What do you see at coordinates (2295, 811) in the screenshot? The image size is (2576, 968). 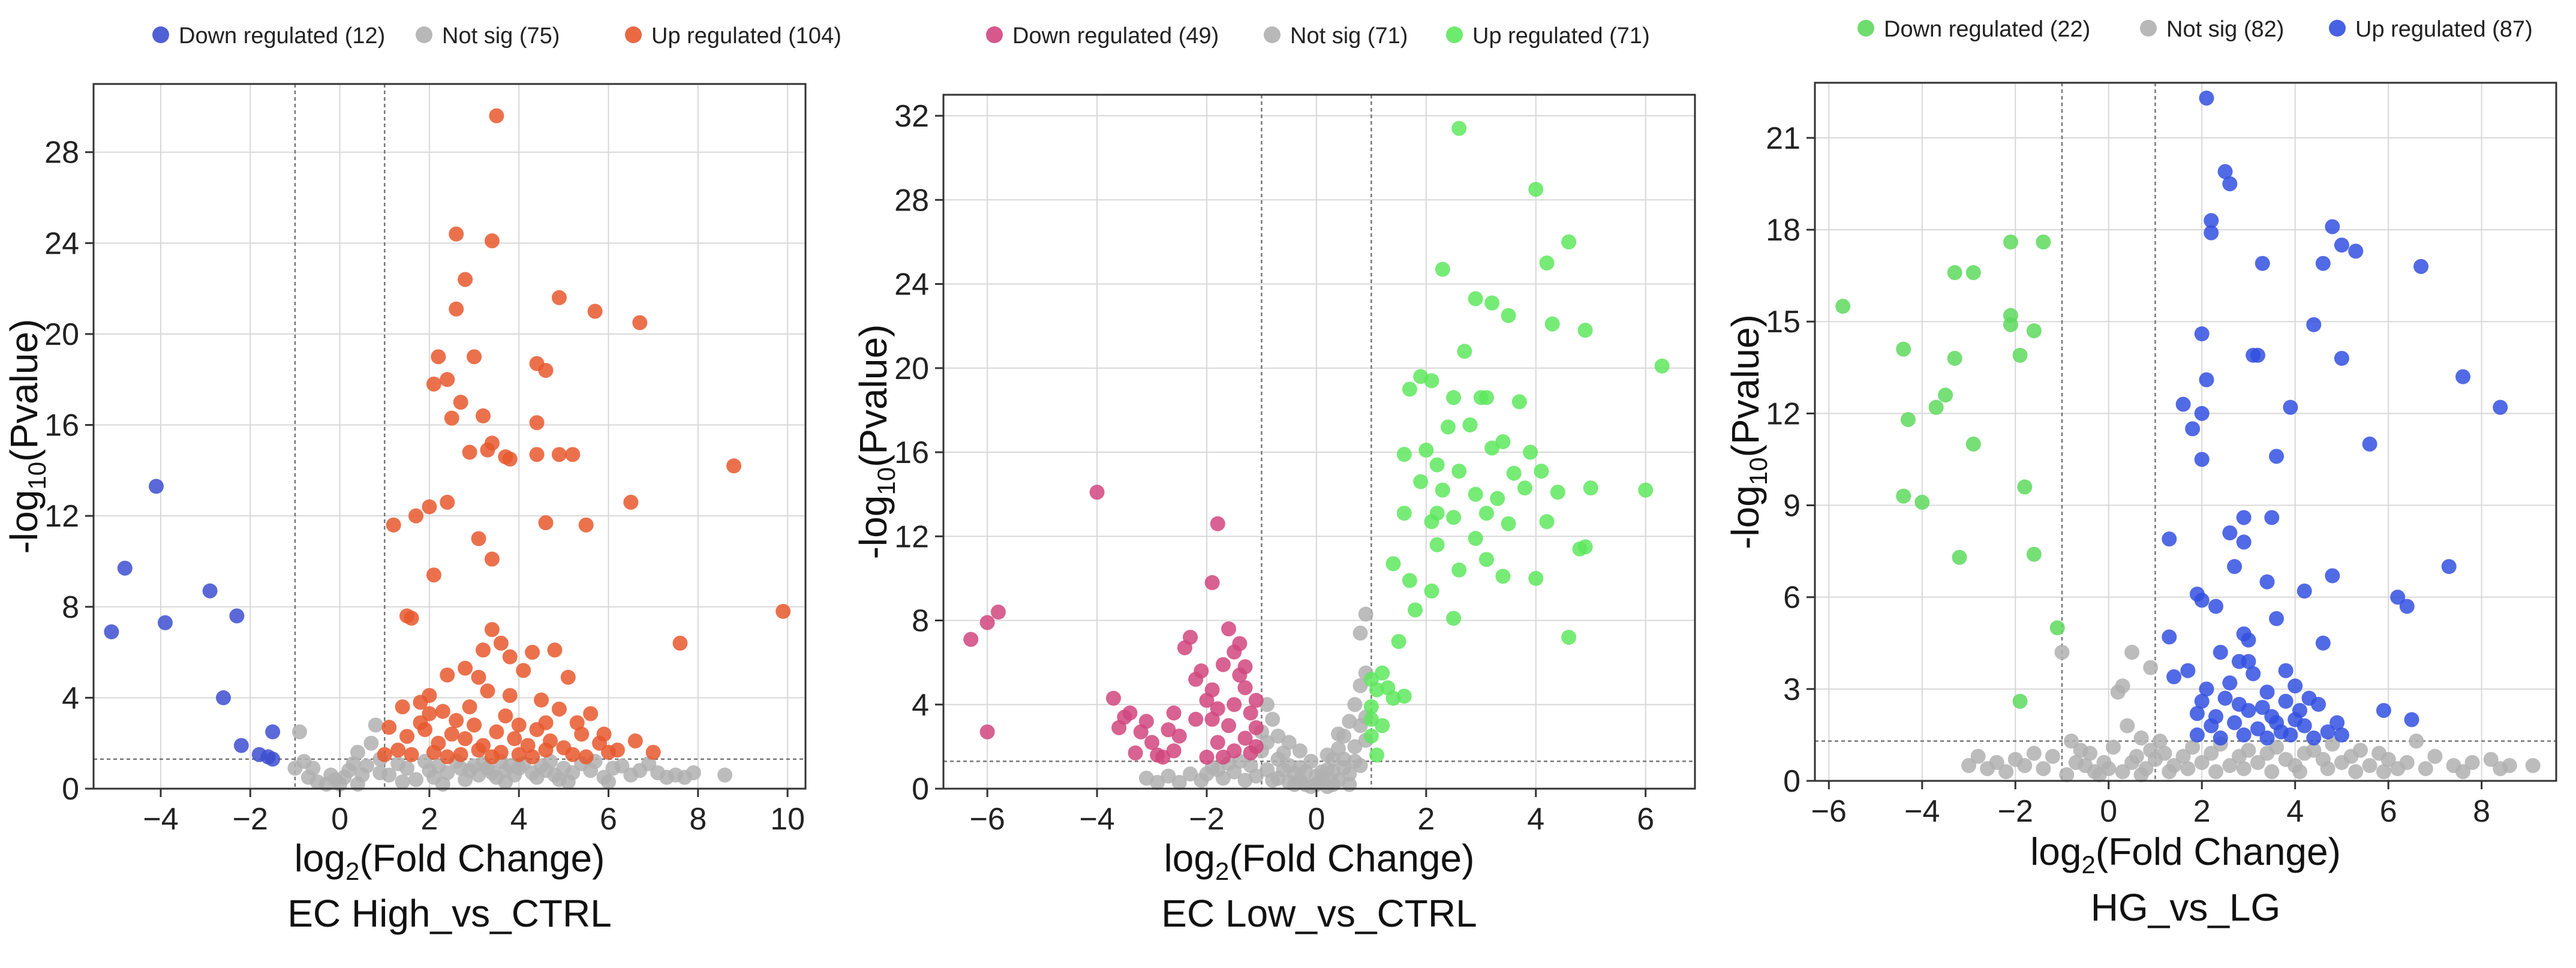 I see `x-tick-label: 4` at bounding box center [2295, 811].